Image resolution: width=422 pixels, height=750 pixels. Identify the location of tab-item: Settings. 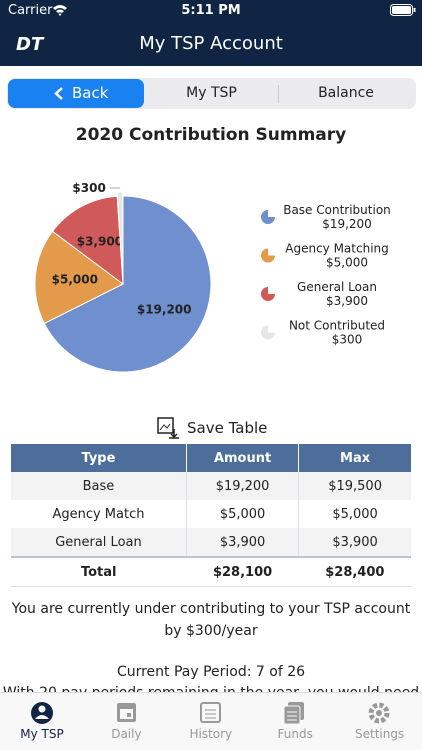
(379, 734).